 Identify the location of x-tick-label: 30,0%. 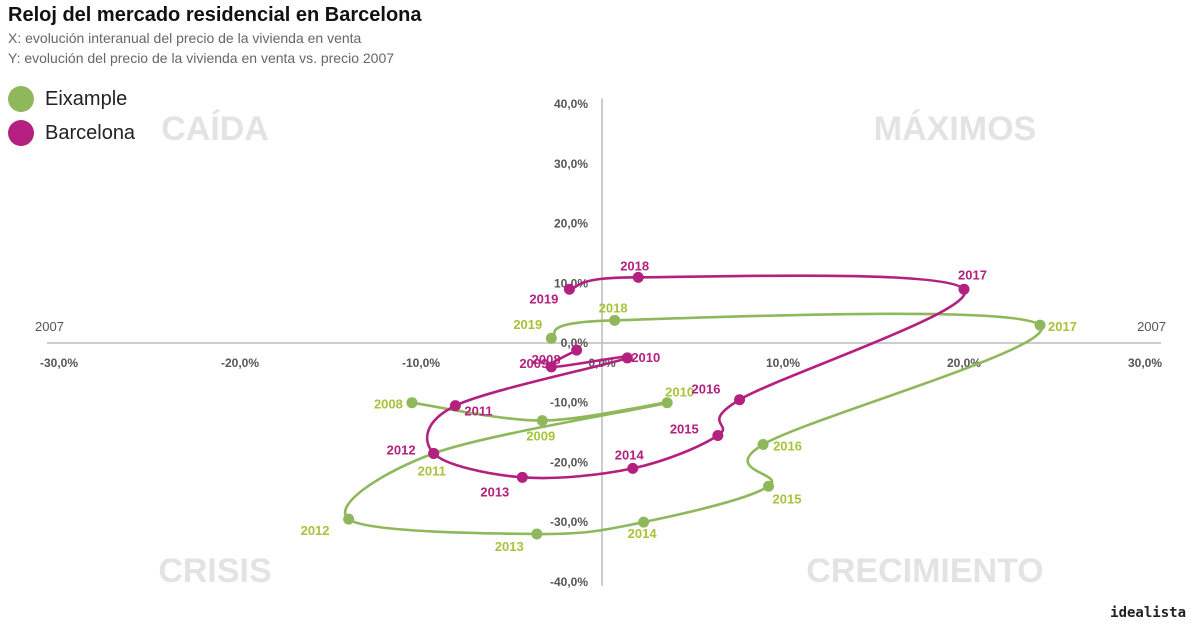
(1145, 363).